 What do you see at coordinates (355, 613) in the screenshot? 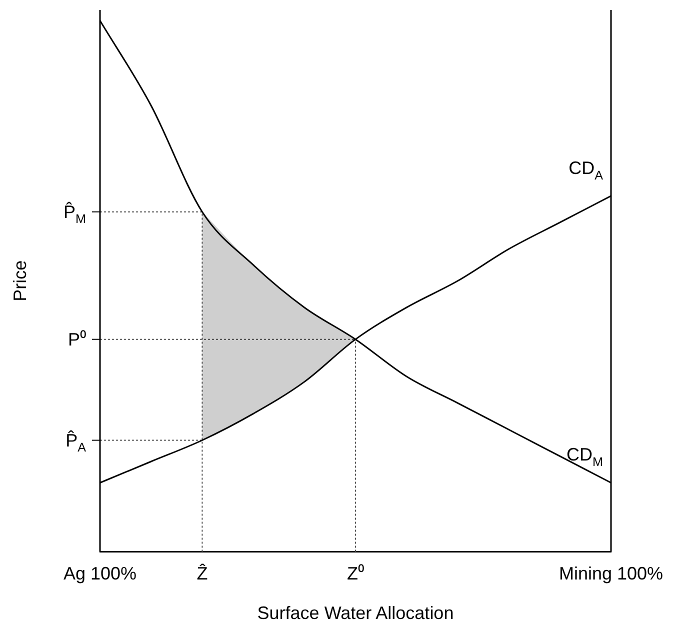
I see `x-axis-title: Surface Water Allocation` at bounding box center [355, 613].